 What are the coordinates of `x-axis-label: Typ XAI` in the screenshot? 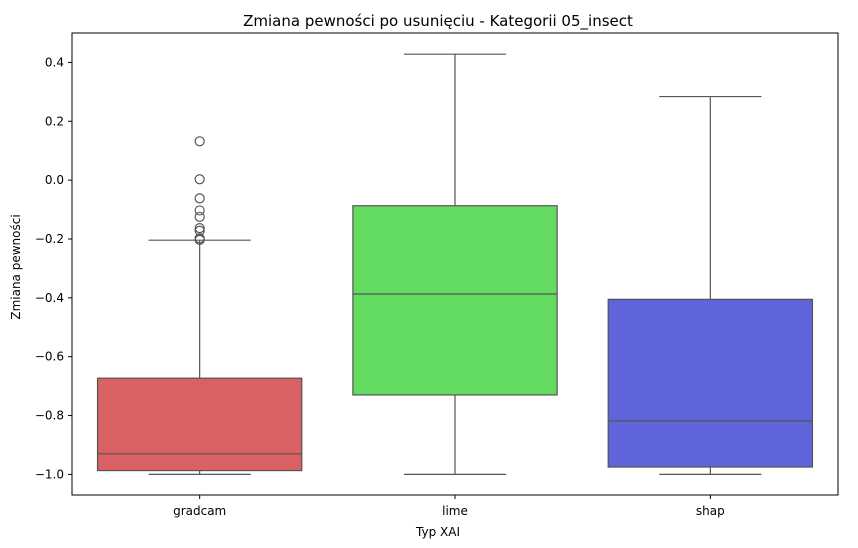 It's located at (437, 532).